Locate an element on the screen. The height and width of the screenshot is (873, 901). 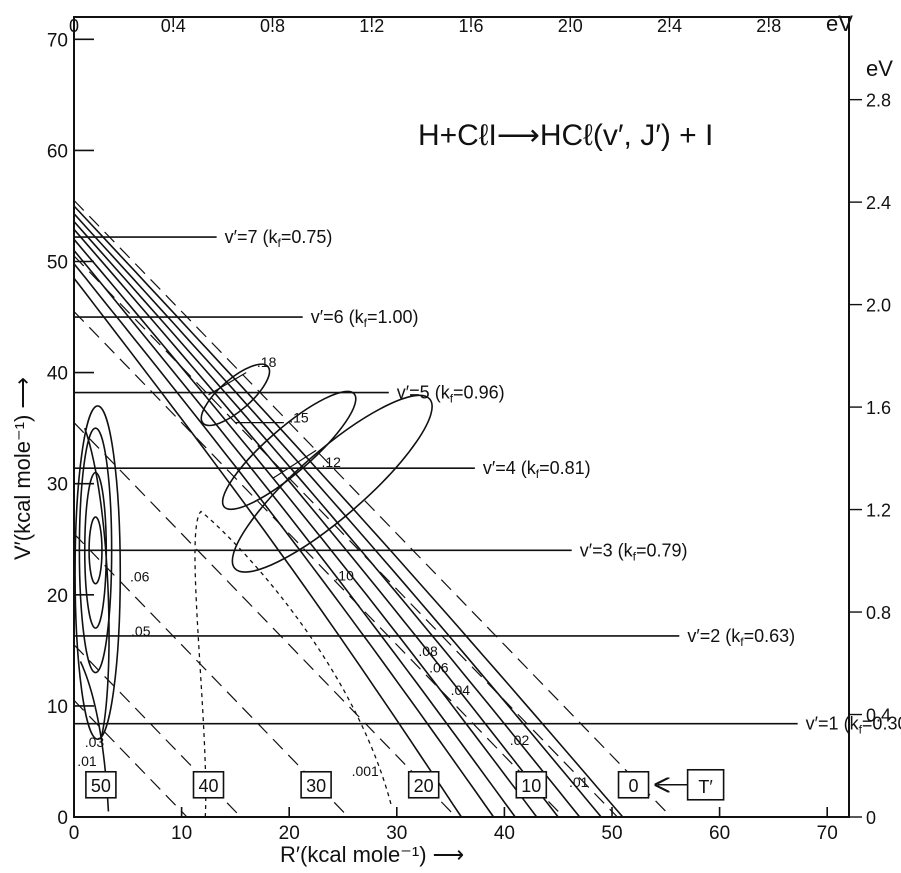
x-tick-label: 20 is located at coordinates (289, 833).